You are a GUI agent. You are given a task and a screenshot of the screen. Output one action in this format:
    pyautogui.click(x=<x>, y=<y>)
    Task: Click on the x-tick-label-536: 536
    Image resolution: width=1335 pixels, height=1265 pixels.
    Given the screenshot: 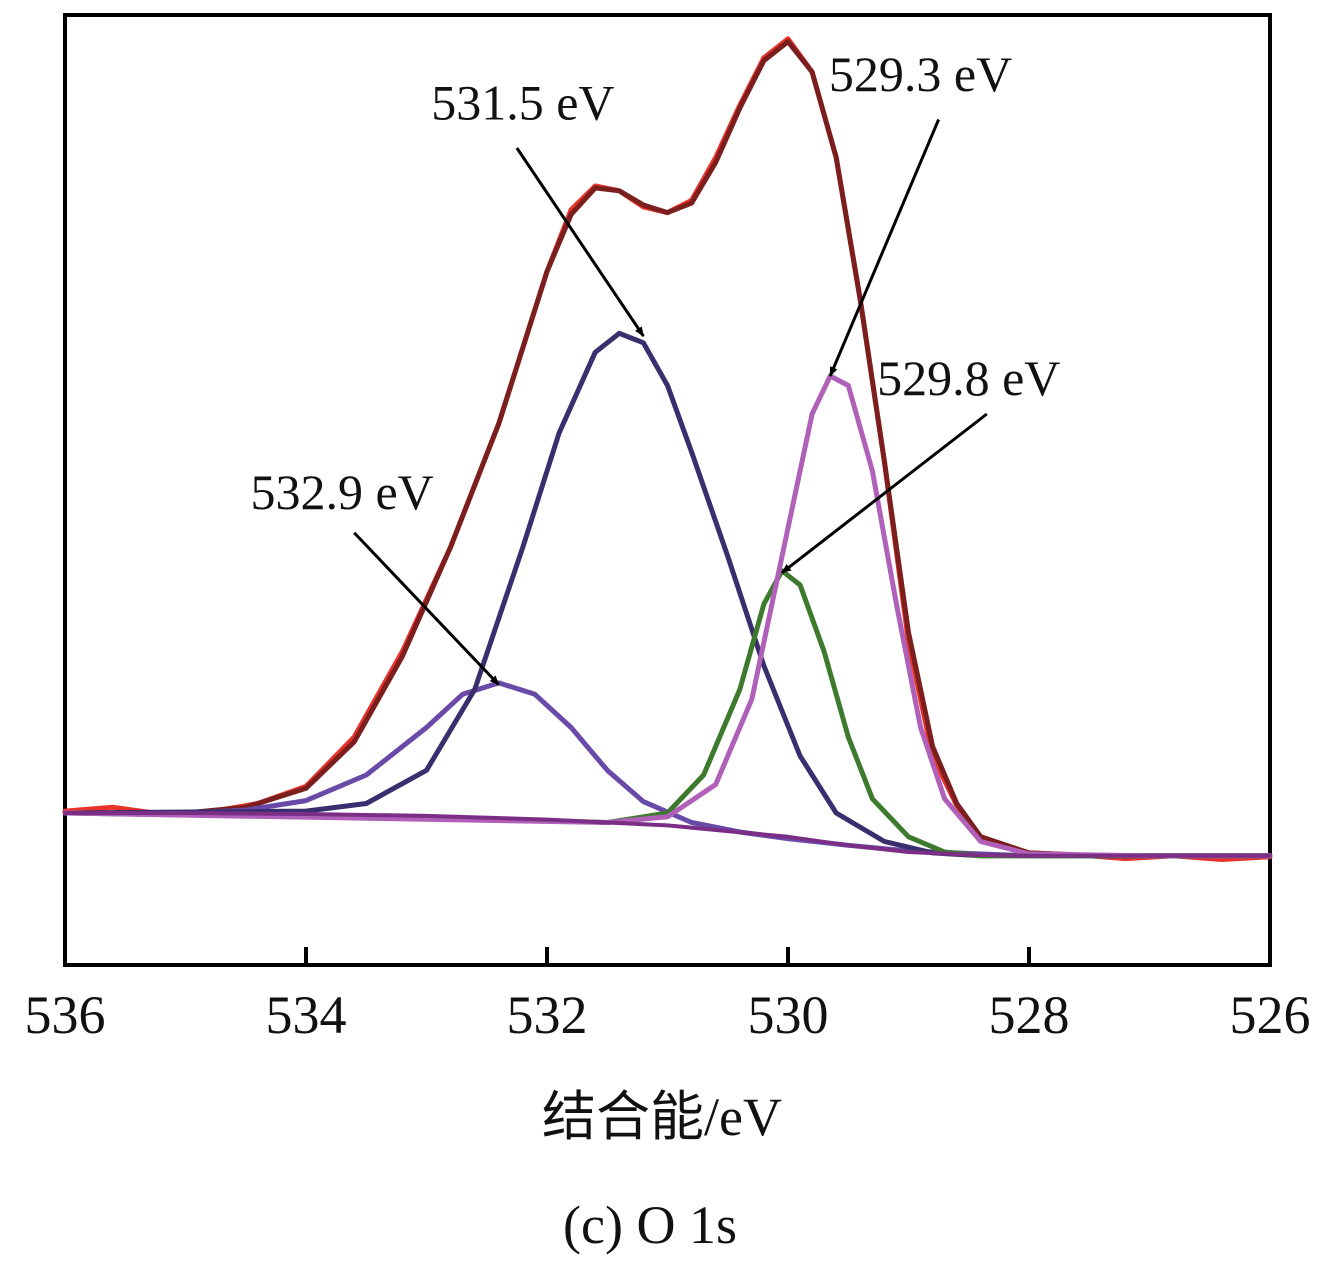 What is the action you would take?
    pyautogui.click(x=65, y=1015)
    